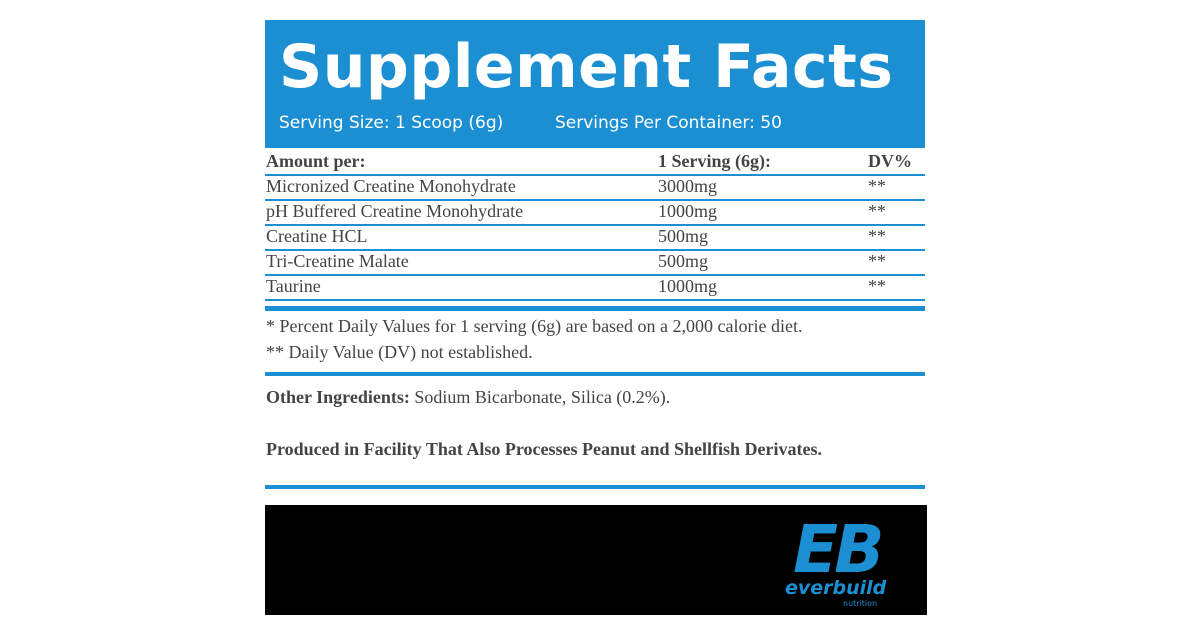 Image resolution: width=1200 pixels, height=630 pixels. I want to click on column-header: Amount per:, so click(316, 161).